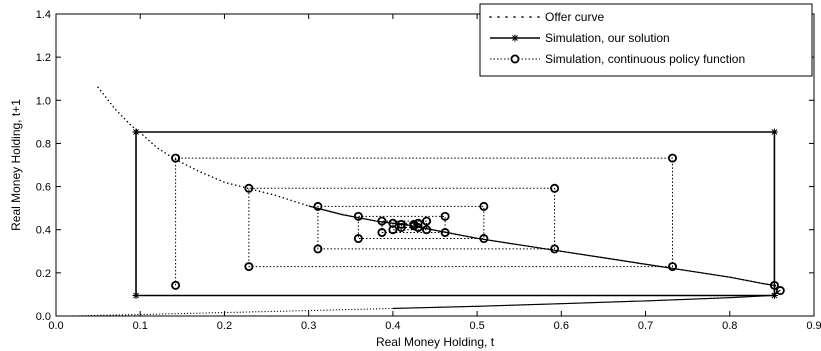 The width and height of the screenshot is (821, 351). Describe the element at coordinates (476, 326) in the screenshot. I see `x-tick-label: 0.5` at that location.